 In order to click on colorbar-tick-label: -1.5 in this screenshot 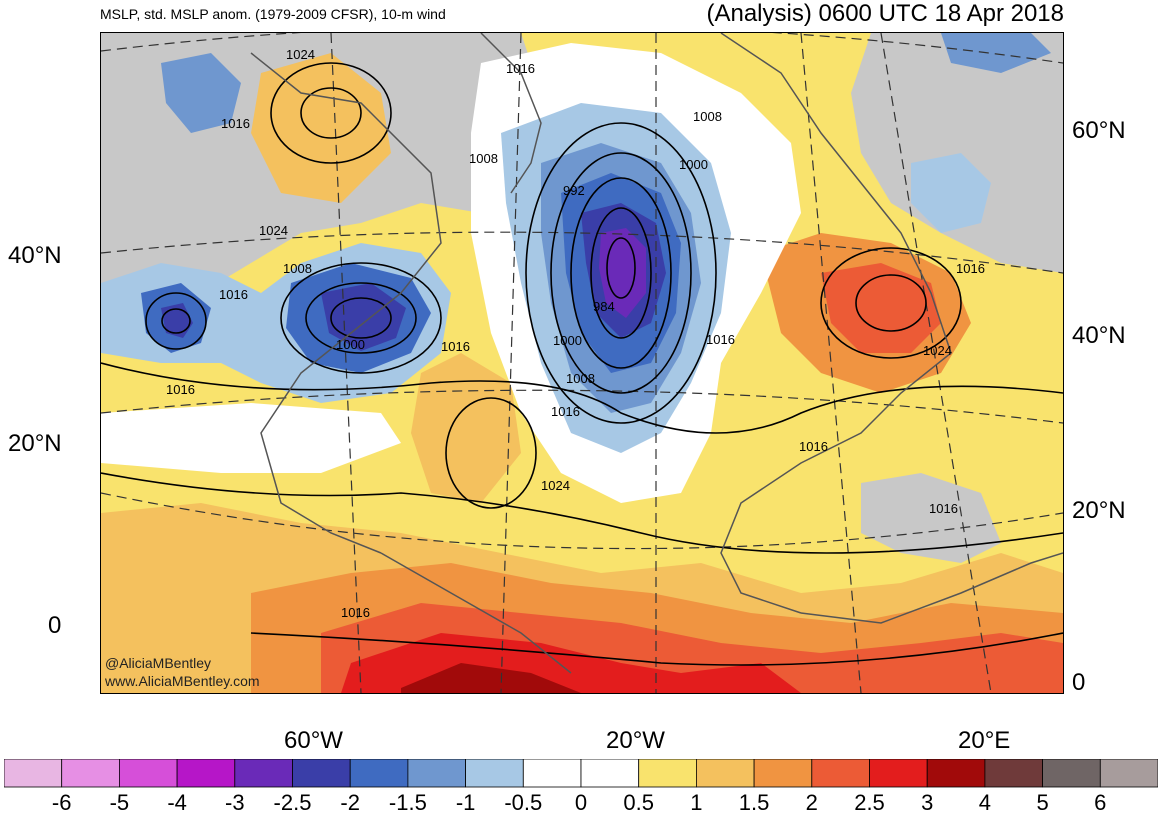, I will do `click(407, 802)`.